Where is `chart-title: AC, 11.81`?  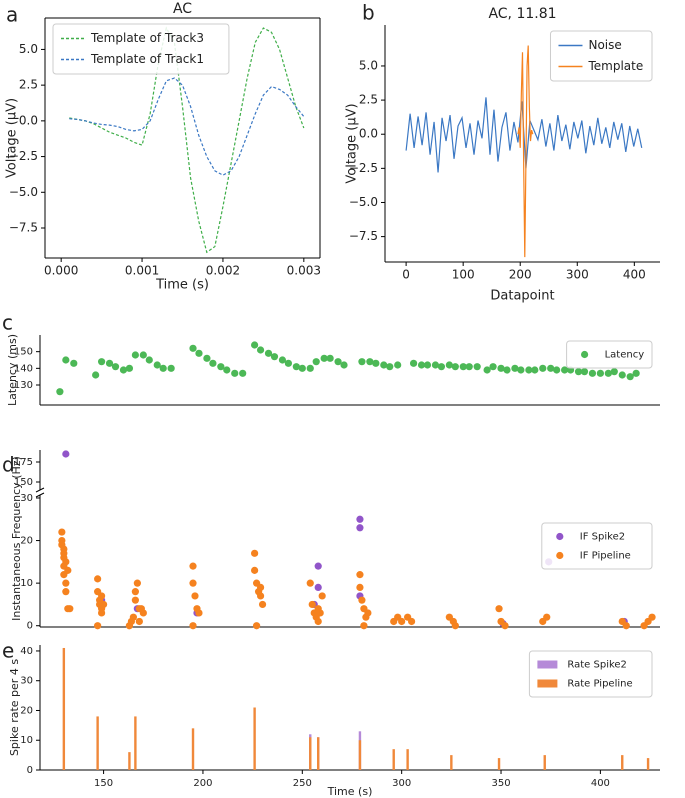 chart-title: AC, 11.81 is located at coordinates (522, 14).